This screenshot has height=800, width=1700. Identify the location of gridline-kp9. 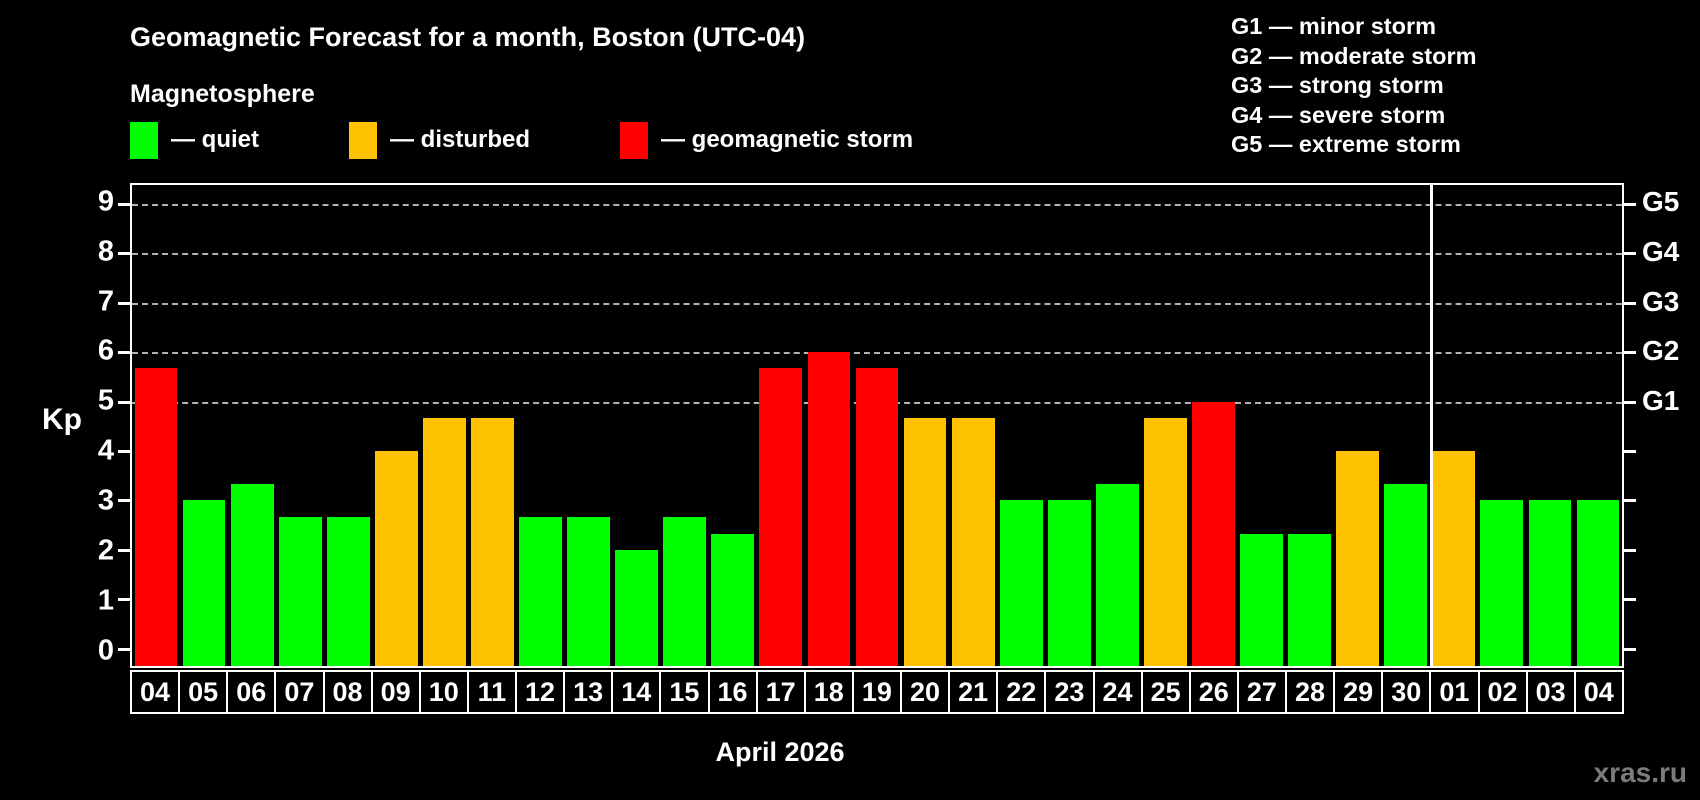
(877, 204).